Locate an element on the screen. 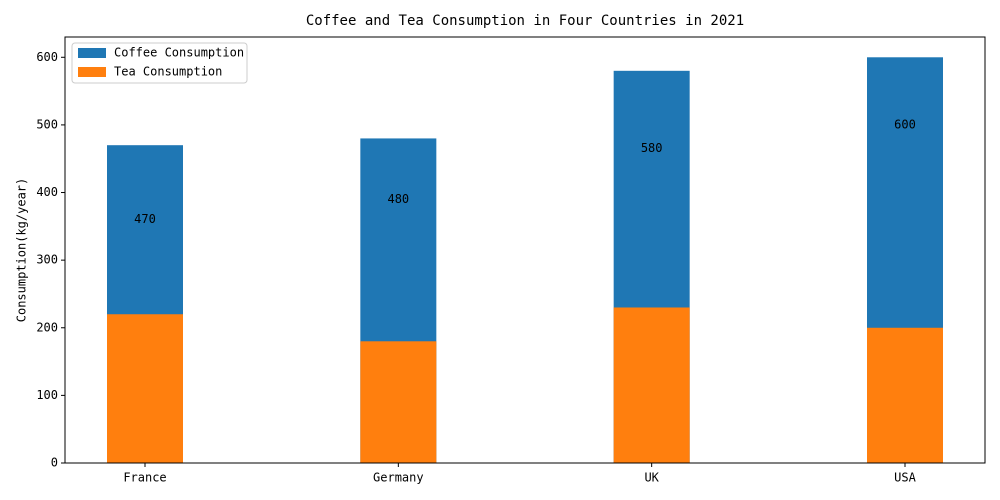  y-tick-label: 300 is located at coordinates (47, 260).